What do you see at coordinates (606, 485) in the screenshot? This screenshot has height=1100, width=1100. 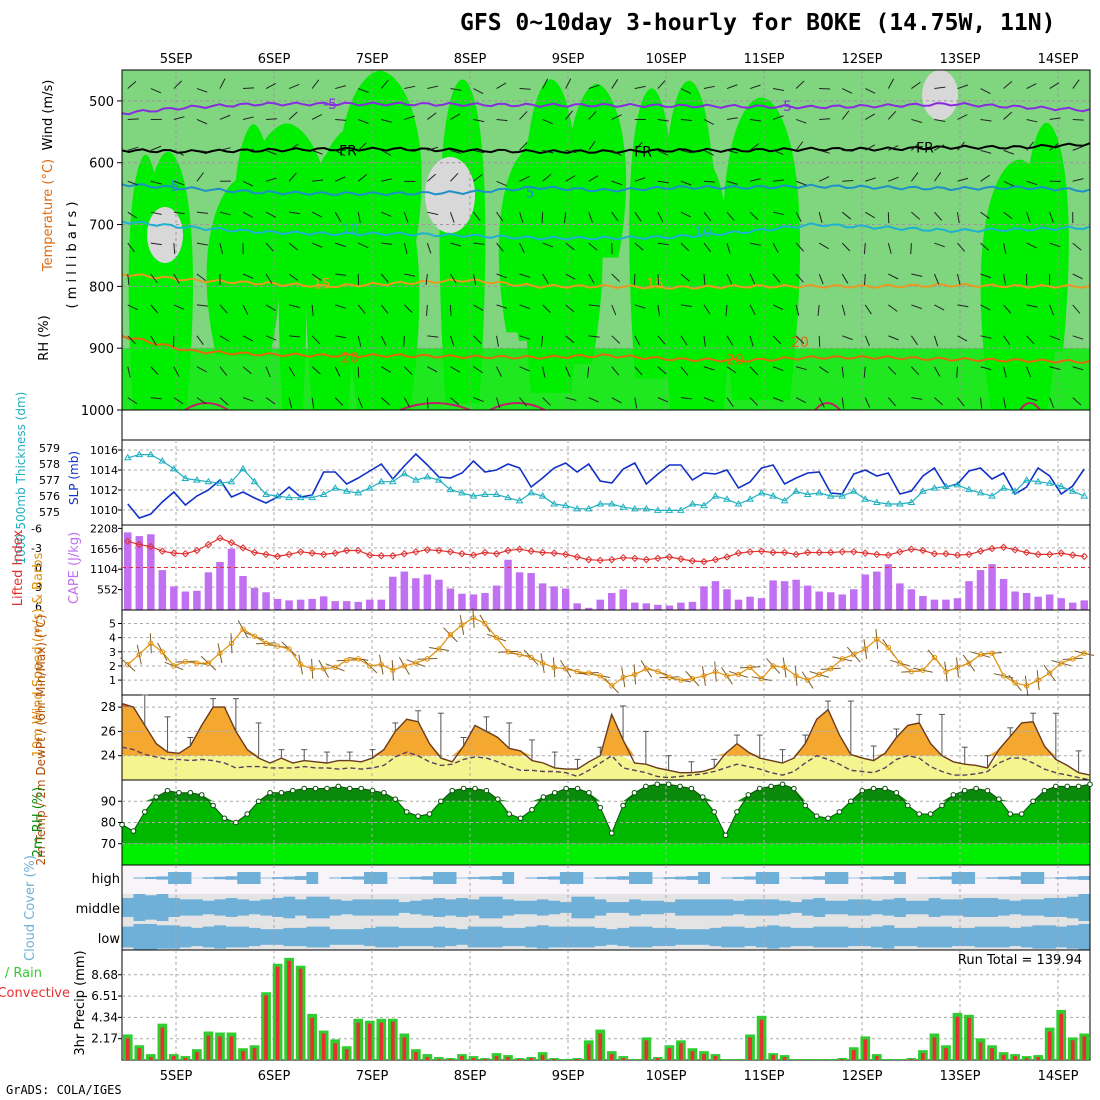 I see `slp-line` at bounding box center [606, 485].